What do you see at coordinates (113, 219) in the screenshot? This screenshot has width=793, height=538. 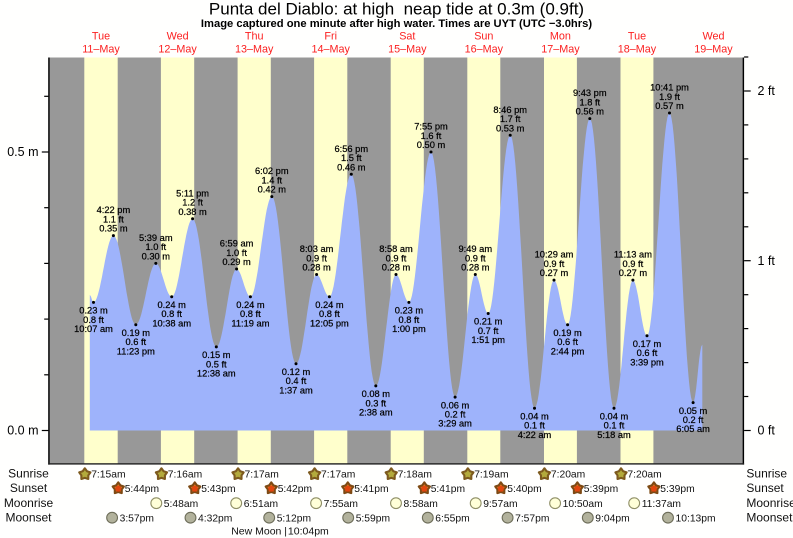 I see `svg-text: 1.1 ft` at bounding box center [113, 219].